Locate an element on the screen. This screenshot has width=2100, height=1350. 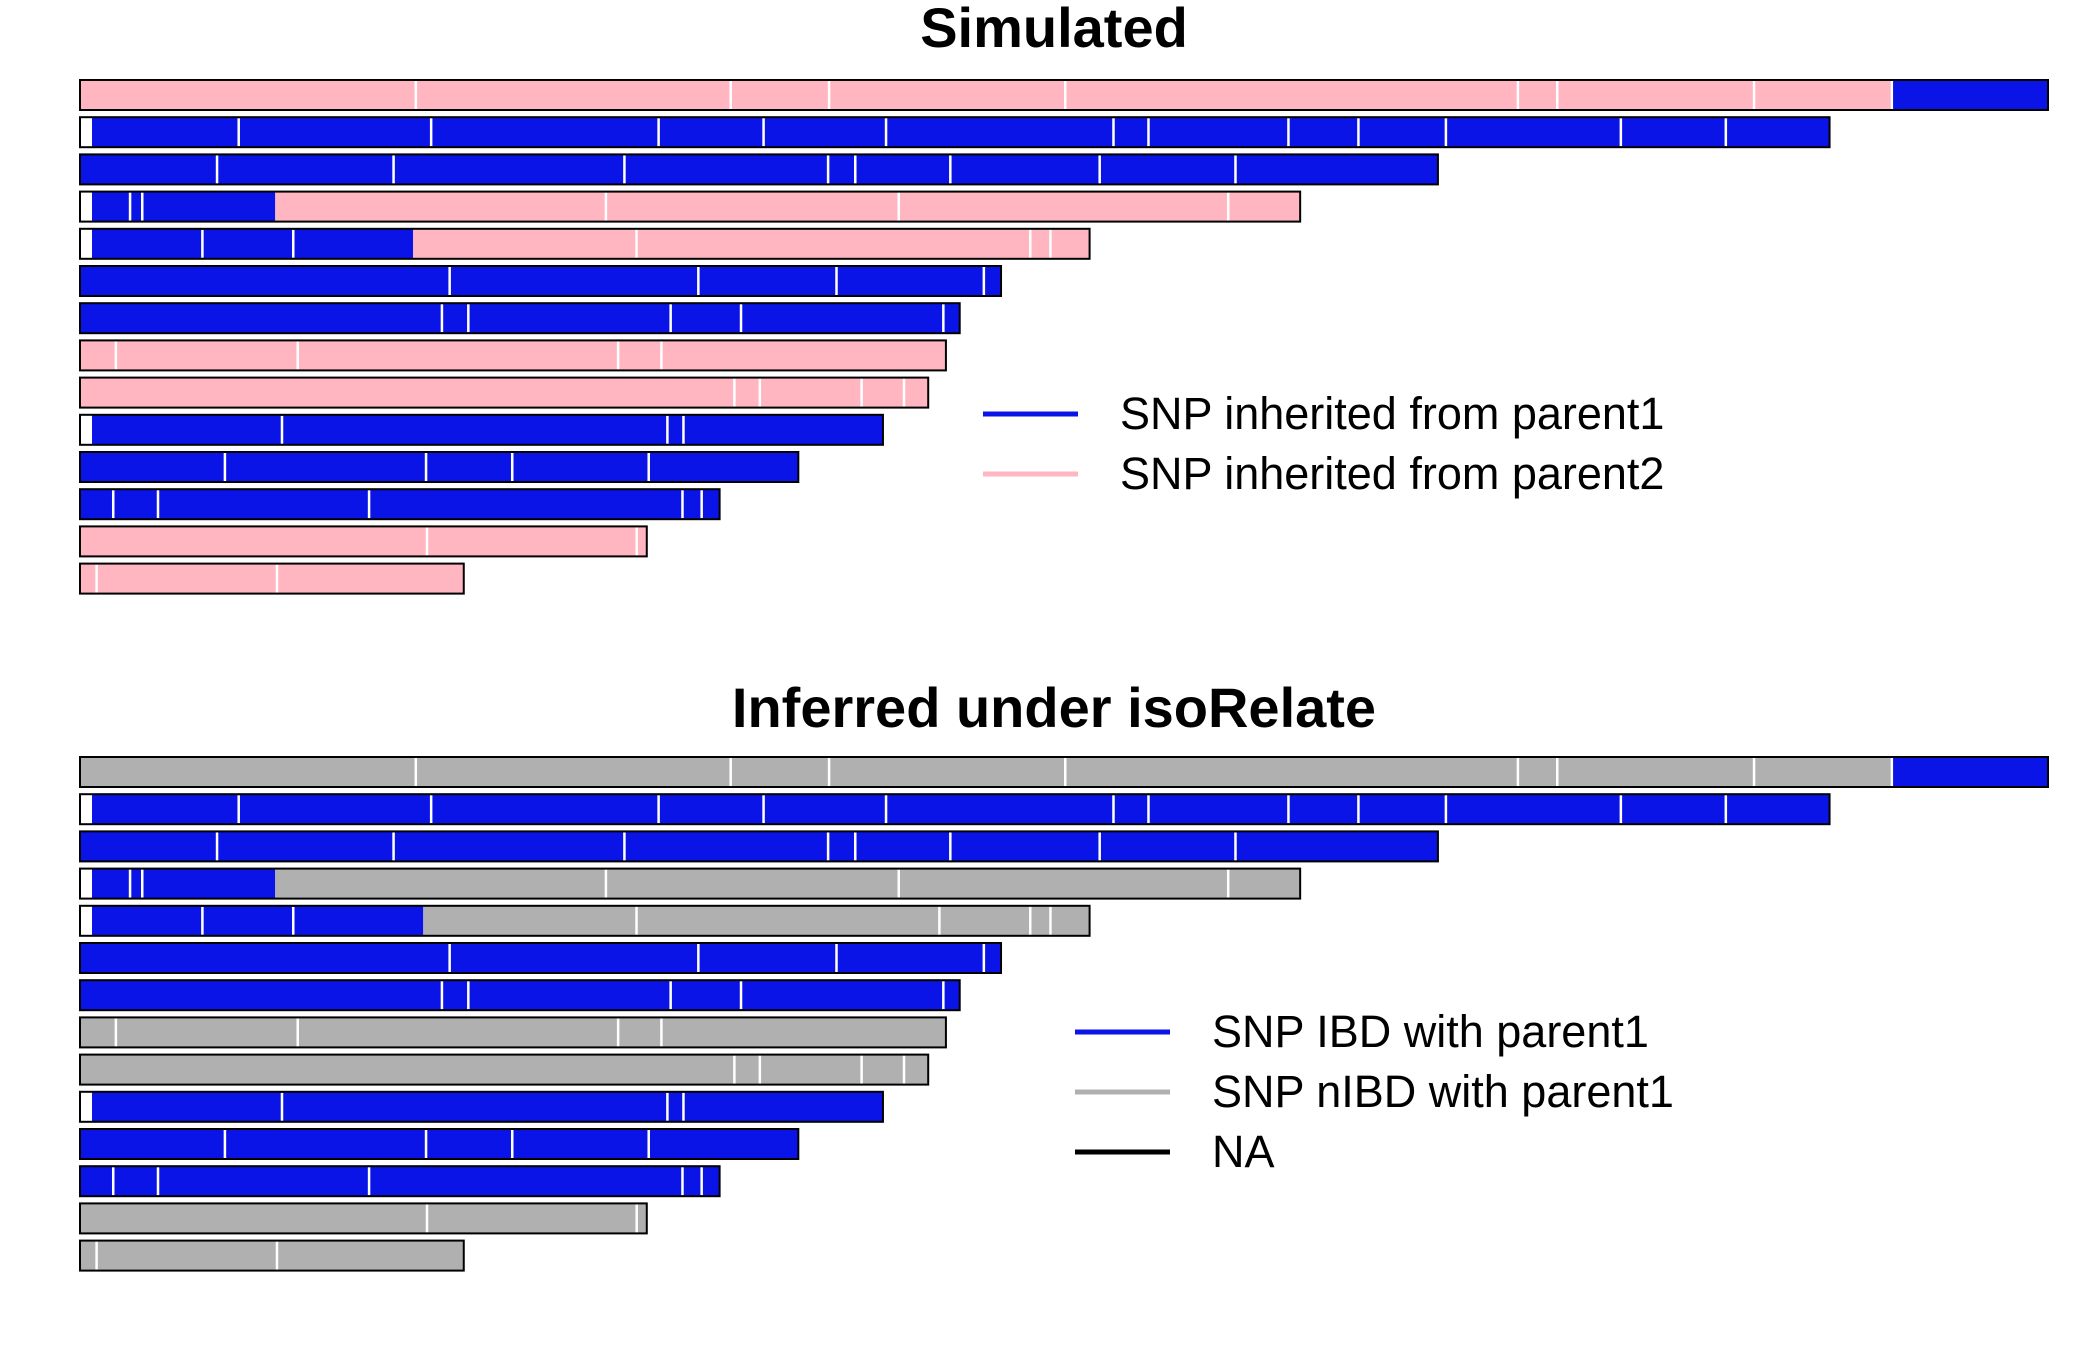
chromosome-segment-grey is located at coordinates (363, 1218).